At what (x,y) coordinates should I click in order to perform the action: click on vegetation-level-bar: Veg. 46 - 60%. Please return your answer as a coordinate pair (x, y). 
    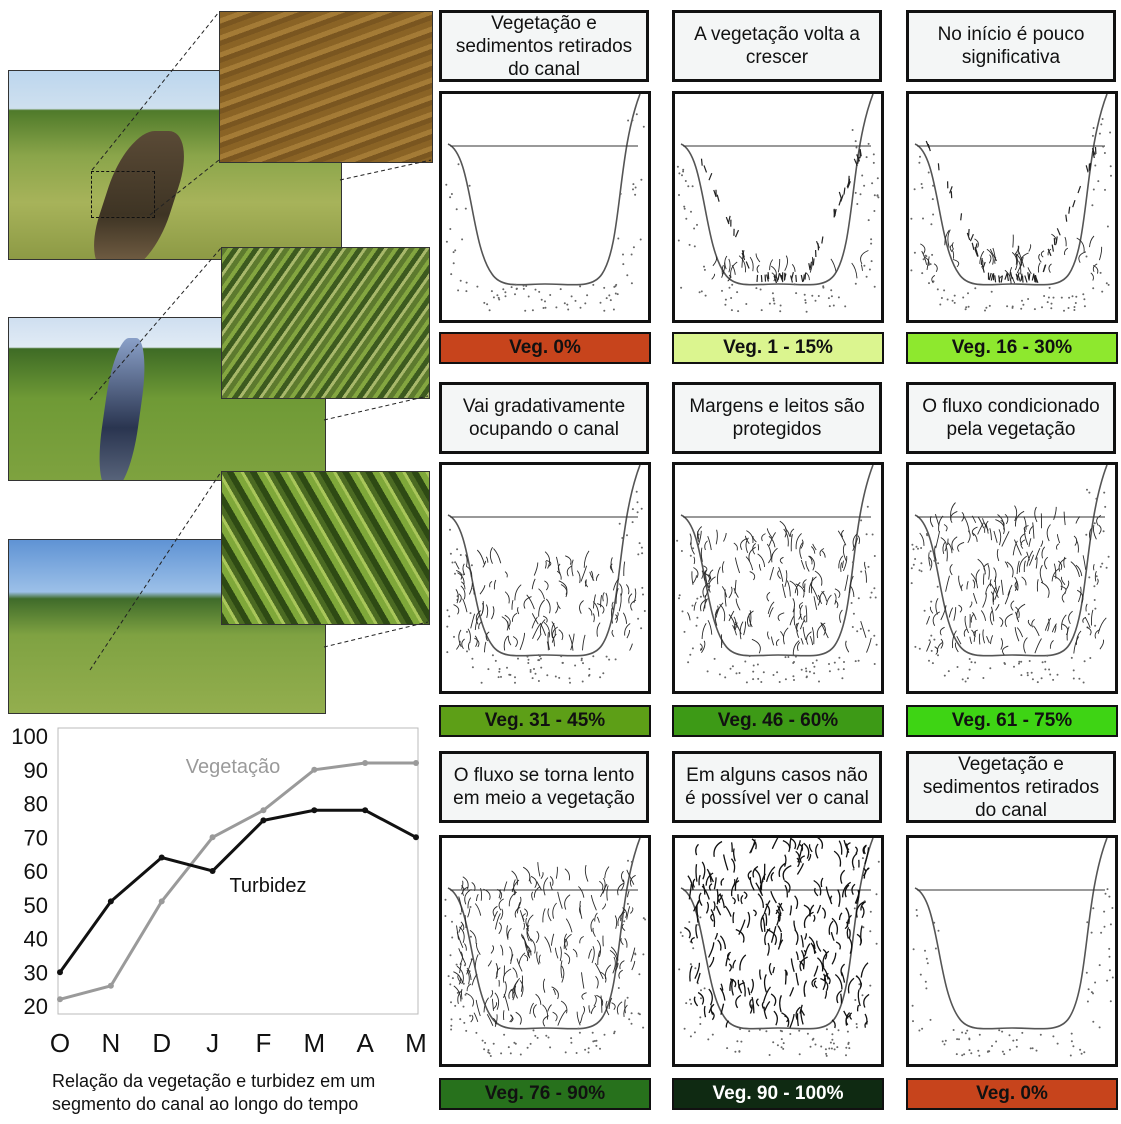
    Looking at the image, I should click on (778, 721).